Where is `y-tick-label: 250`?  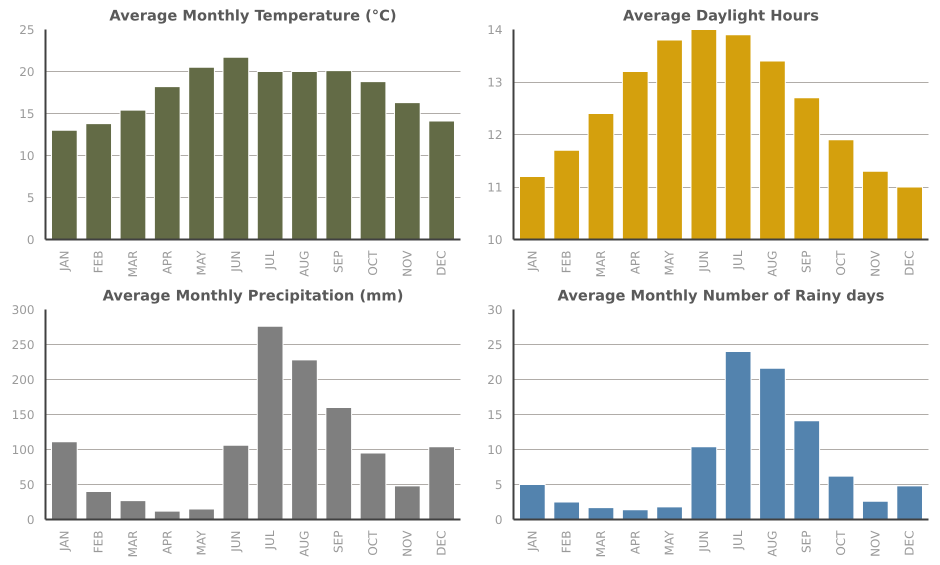
y-tick-label: 250 is located at coordinates (23, 345).